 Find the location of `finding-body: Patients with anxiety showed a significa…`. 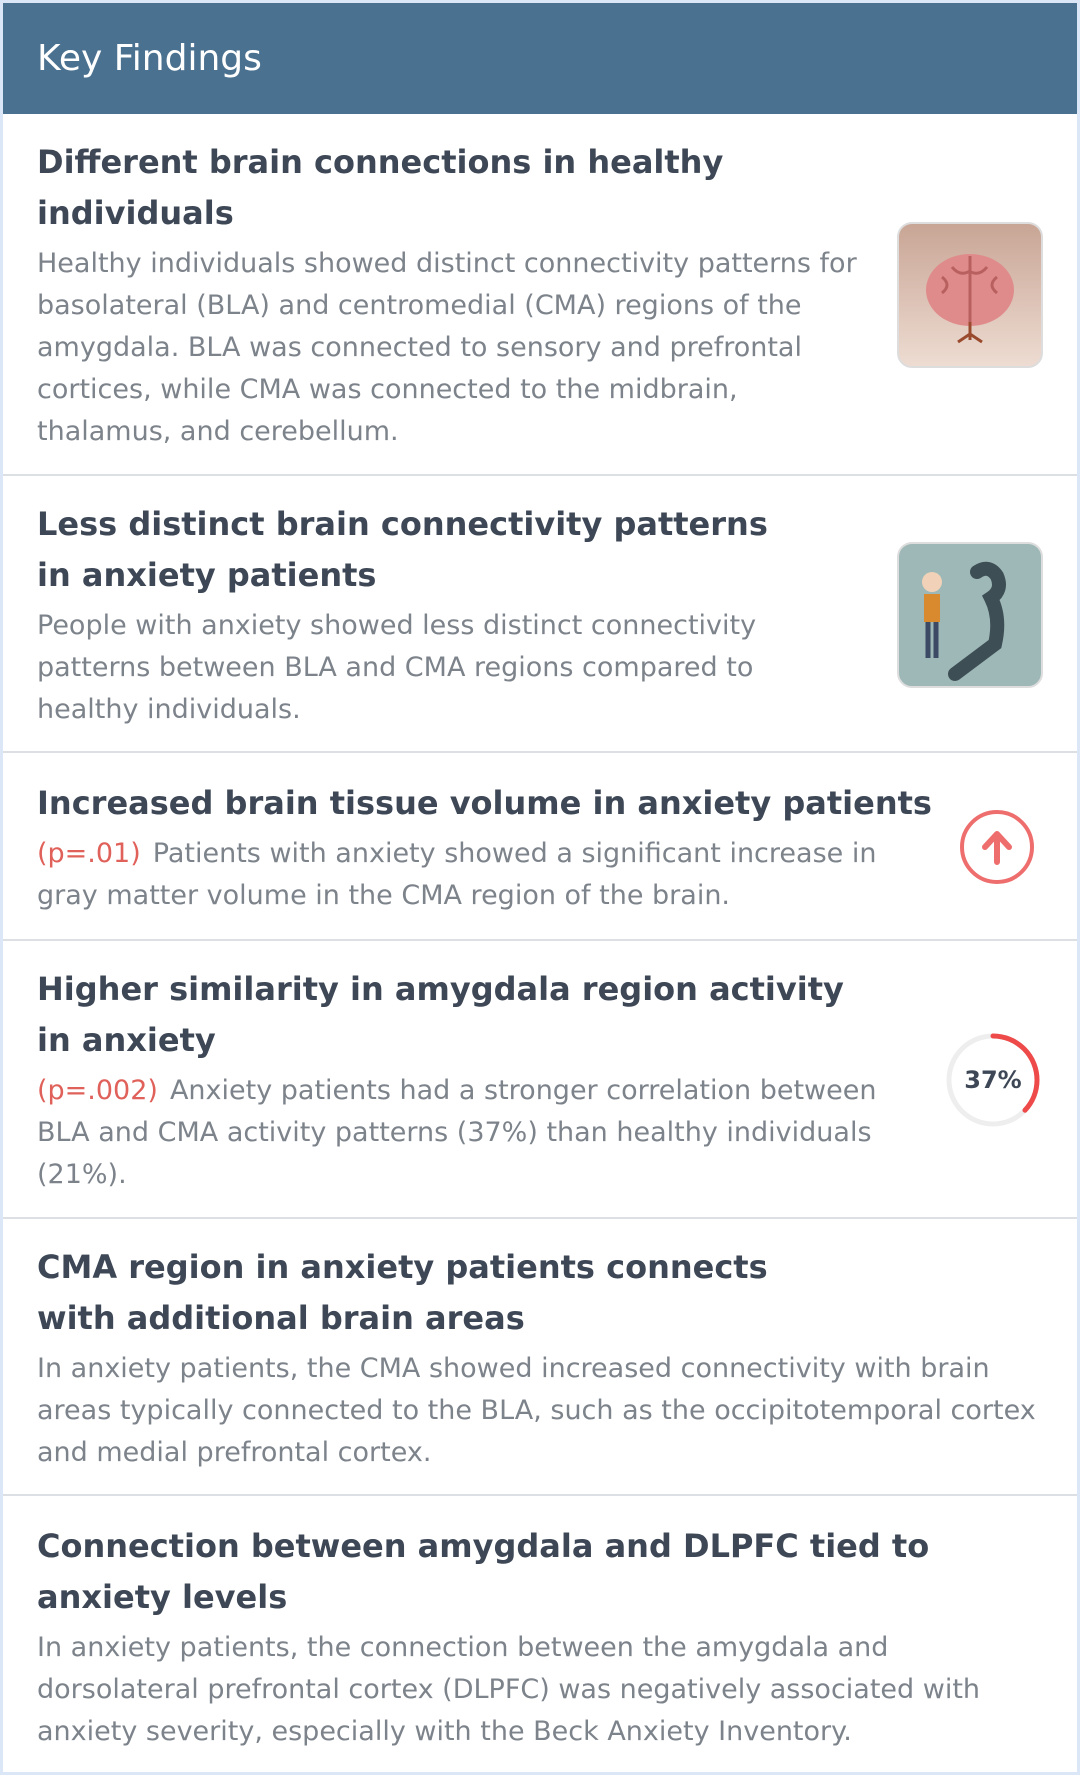

finding-body: Patients with anxiety showed a significa… is located at coordinates (457, 874).